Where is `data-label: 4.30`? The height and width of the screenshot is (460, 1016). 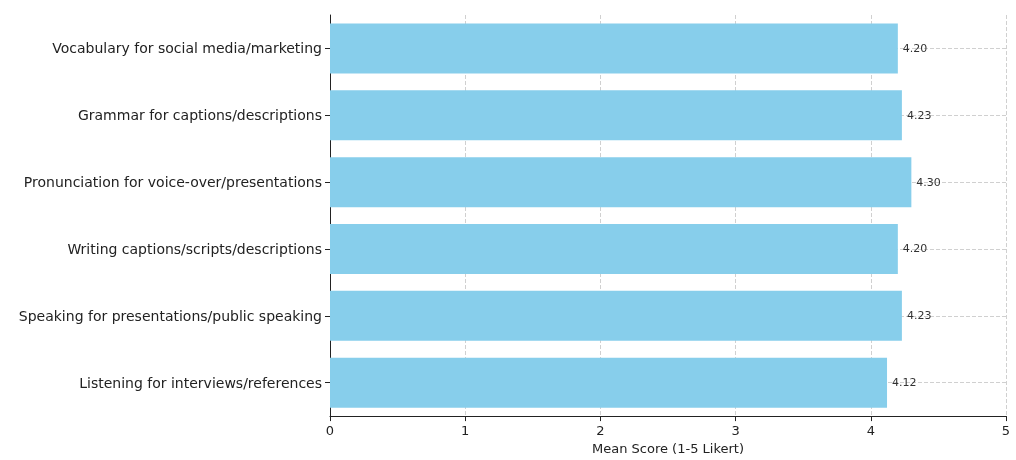 data-label: 4.30 is located at coordinates (928, 182).